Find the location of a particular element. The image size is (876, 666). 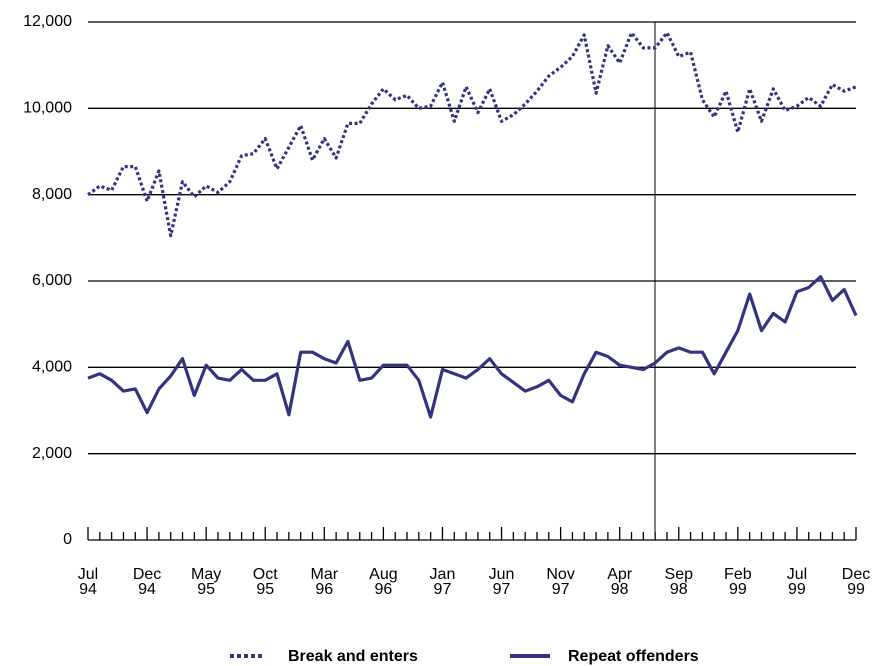

x-tick-label: Nov 97 is located at coordinates (560, 582).